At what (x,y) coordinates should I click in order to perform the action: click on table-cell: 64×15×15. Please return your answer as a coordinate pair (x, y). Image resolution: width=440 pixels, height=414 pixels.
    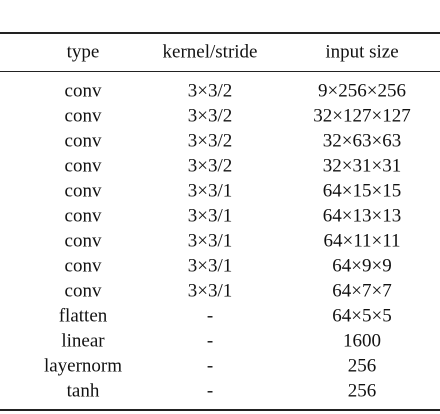
    Looking at the image, I should click on (362, 191).